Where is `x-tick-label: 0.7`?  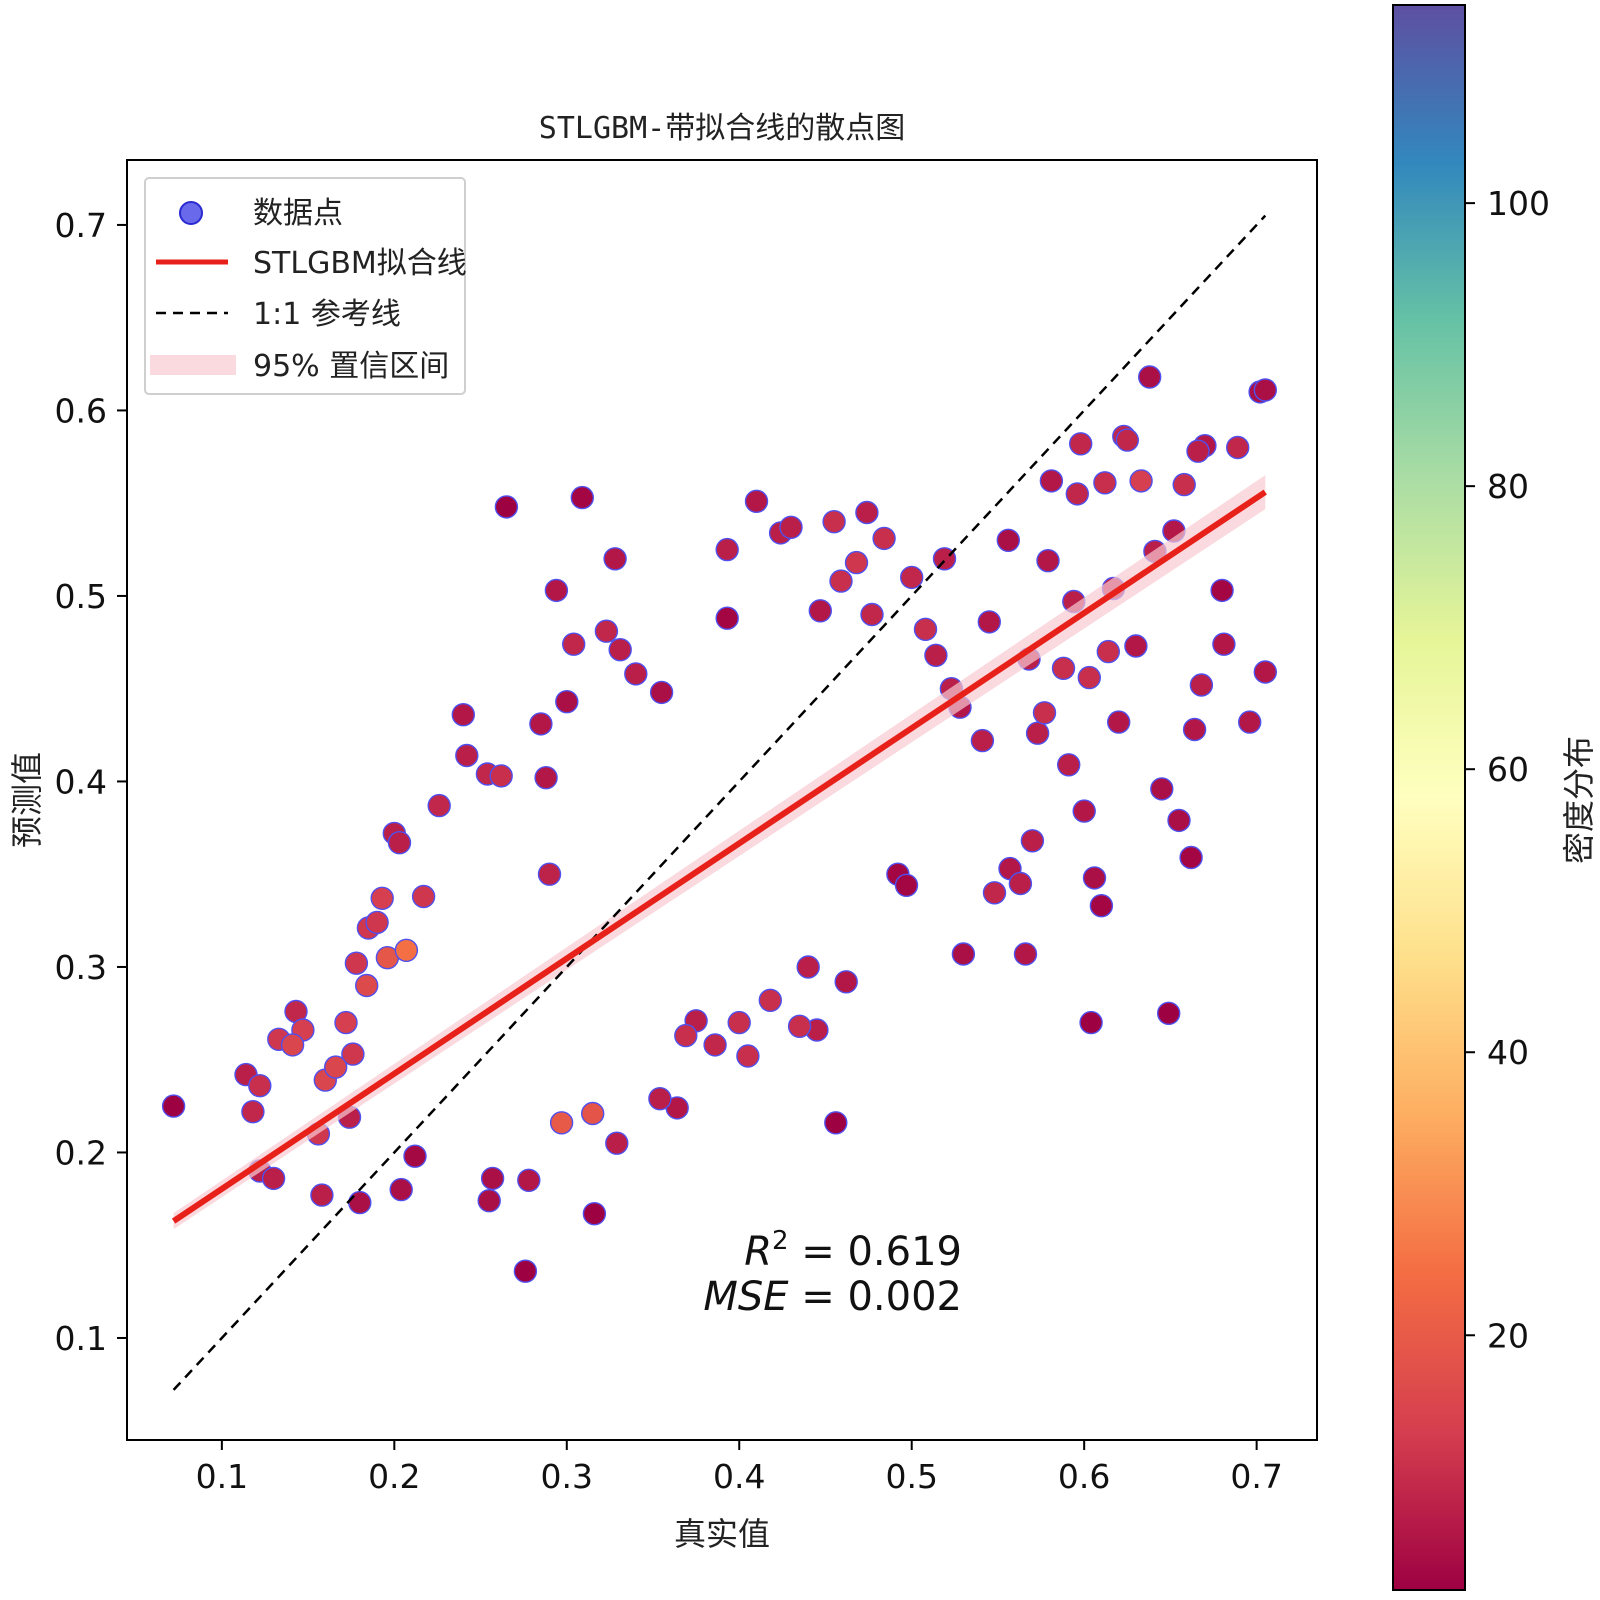
x-tick-label: 0.7 is located at coordinates (1256, 1476).